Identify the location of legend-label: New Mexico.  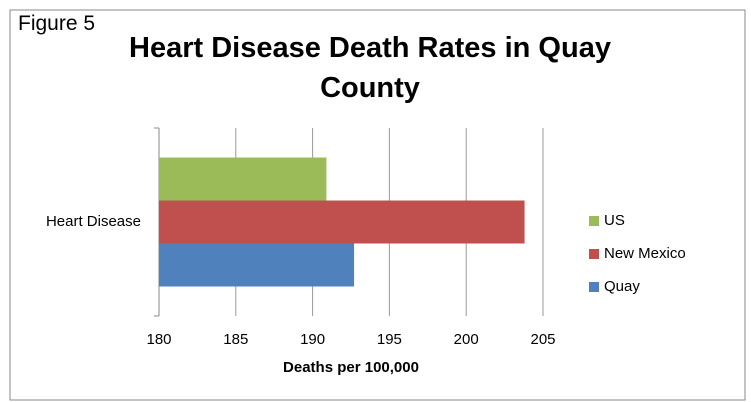
(645, 253).